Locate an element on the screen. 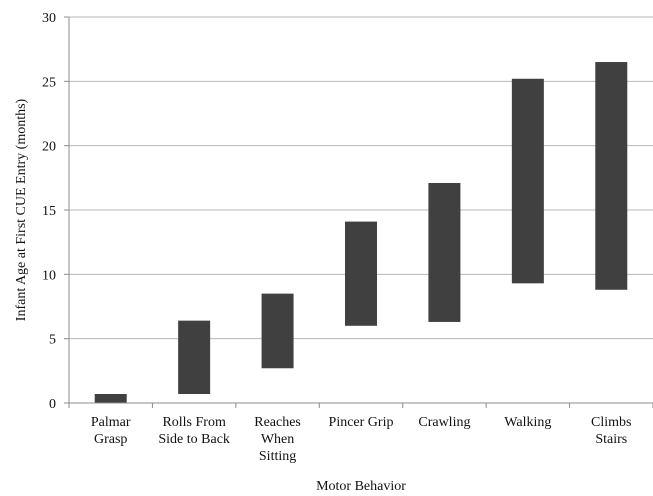 Image resolution: width=653 pixels, height=496 pixels. category-label-line: When is located at coordinates (277, 439).